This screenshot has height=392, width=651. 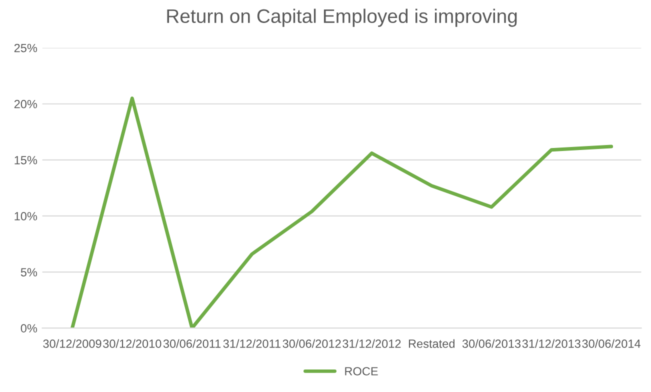 What do you see at coordinates (611, 343) in the screenshot?
I see `x-tick-label: 30/06/2014` at bounding box center [611, 343].